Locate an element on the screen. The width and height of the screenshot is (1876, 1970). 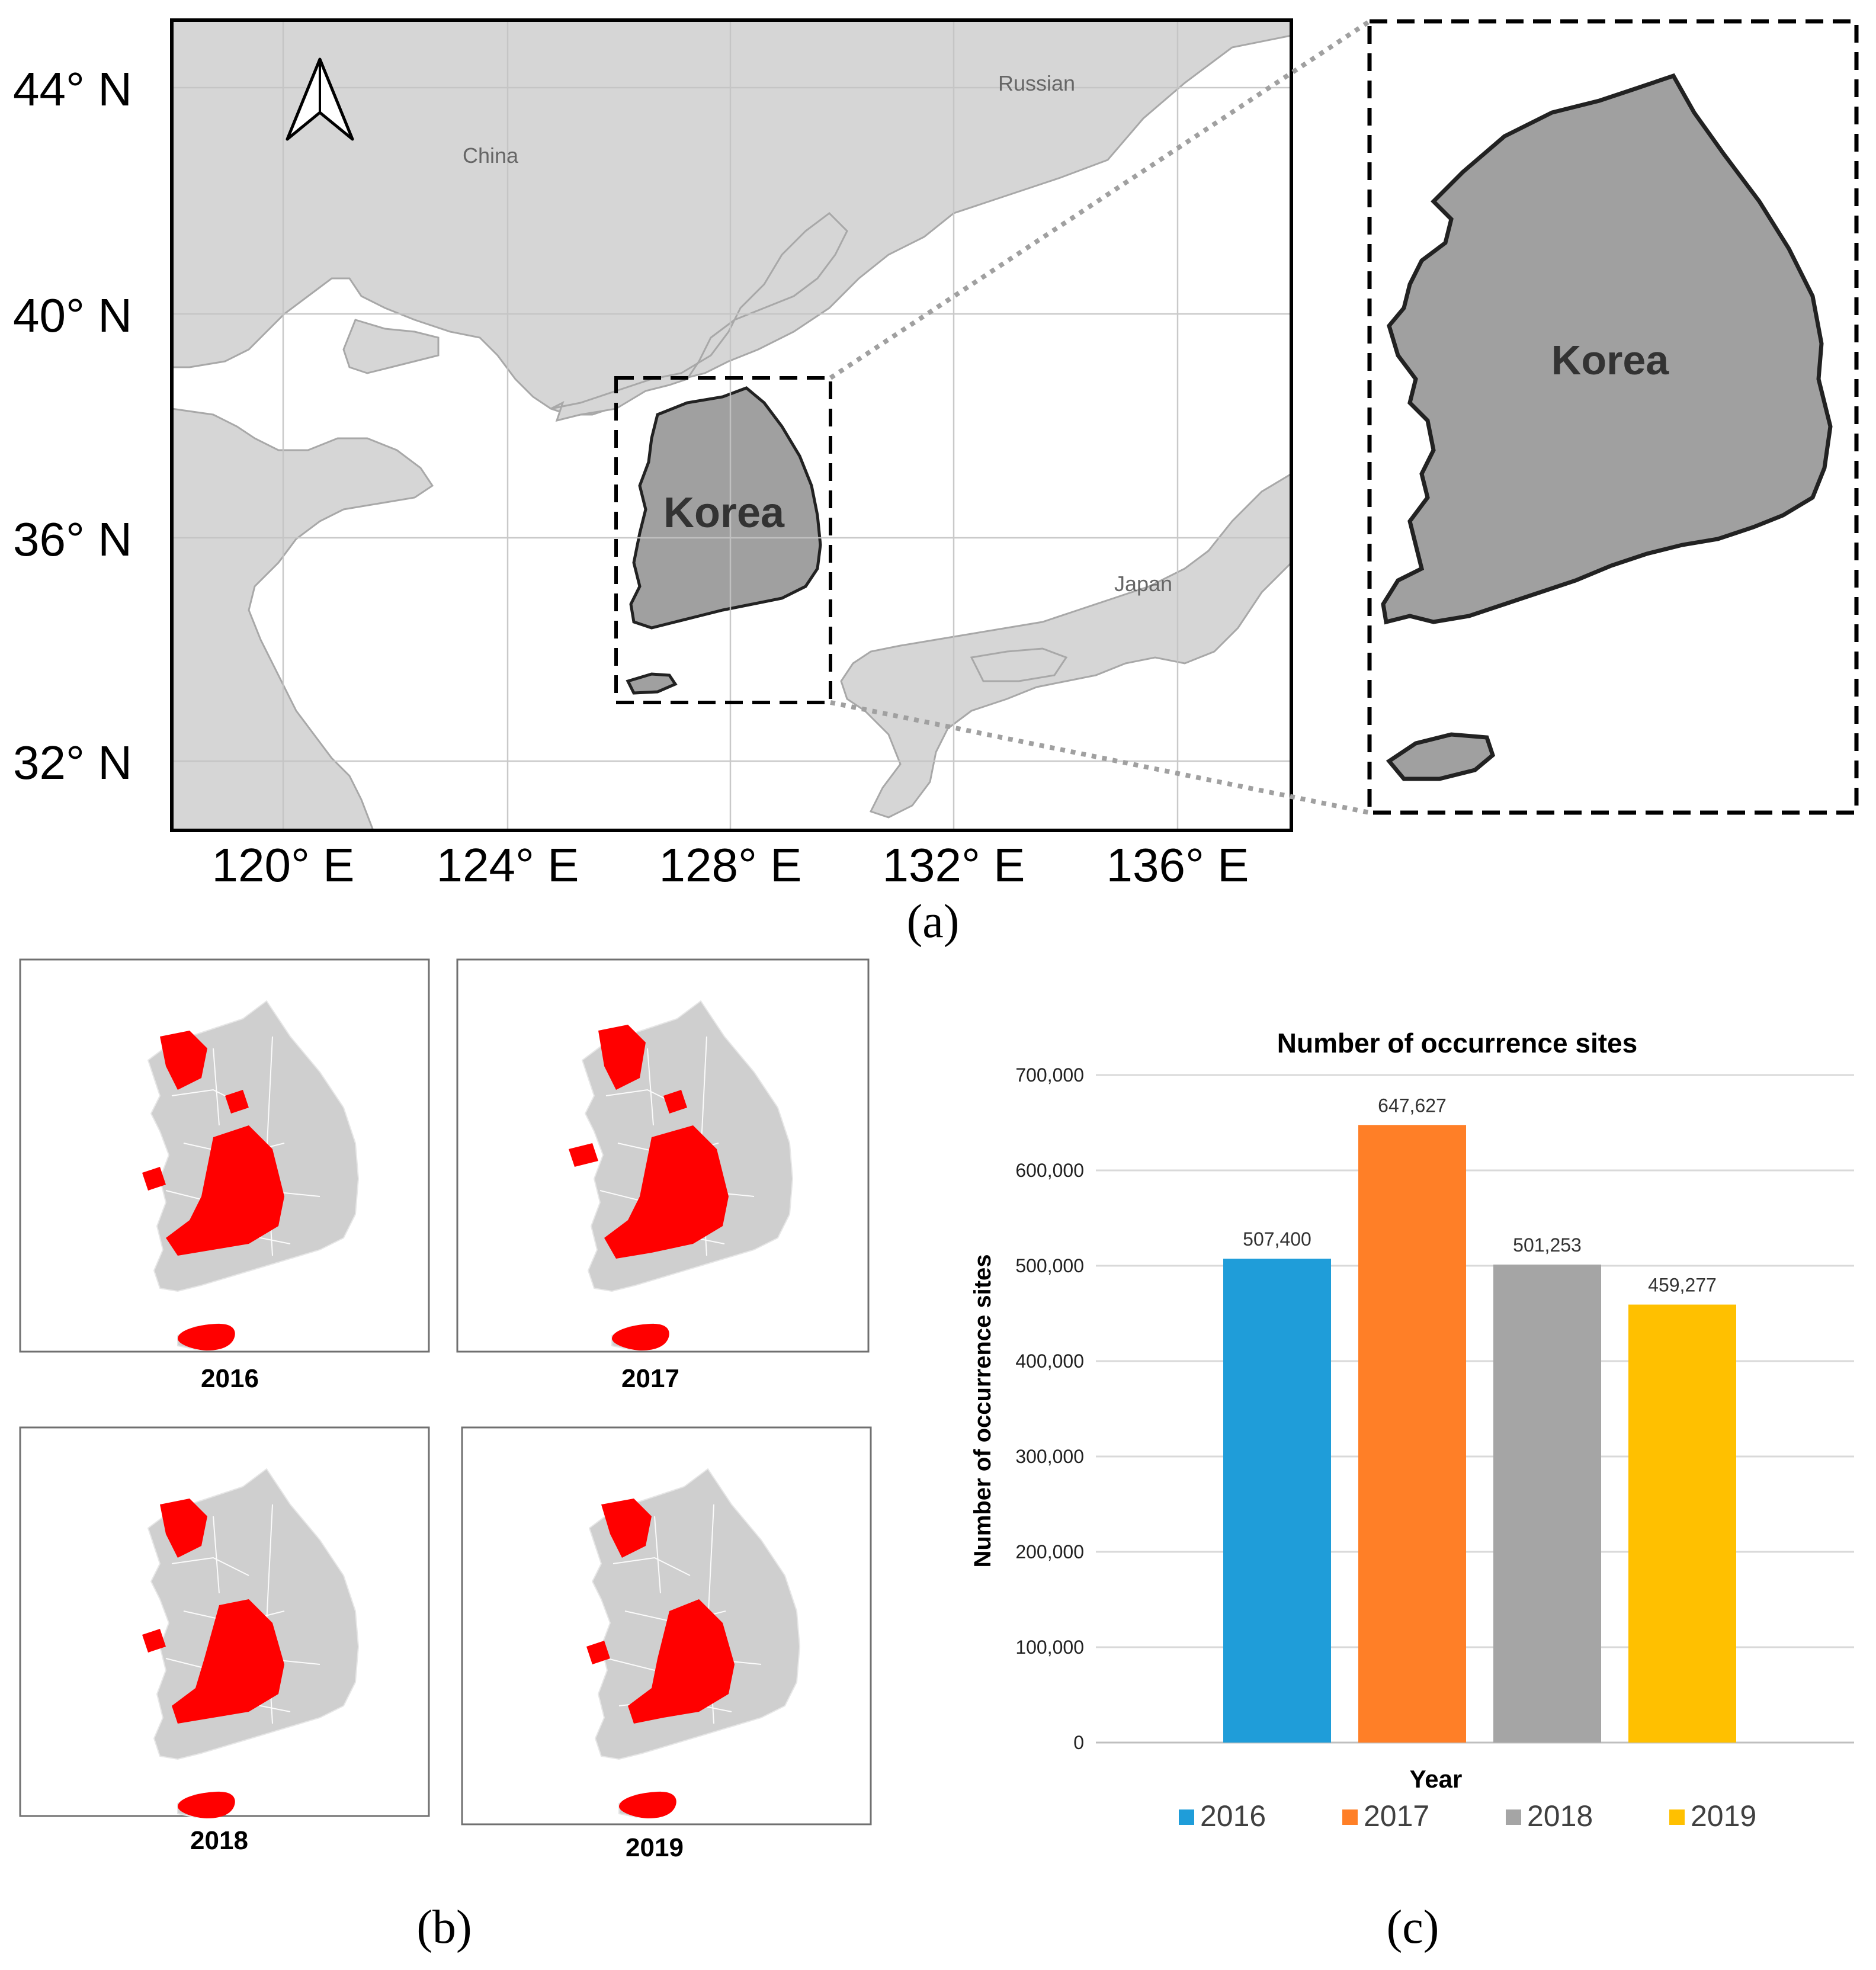
korea-selection-box is located at coordinates (723, 540).